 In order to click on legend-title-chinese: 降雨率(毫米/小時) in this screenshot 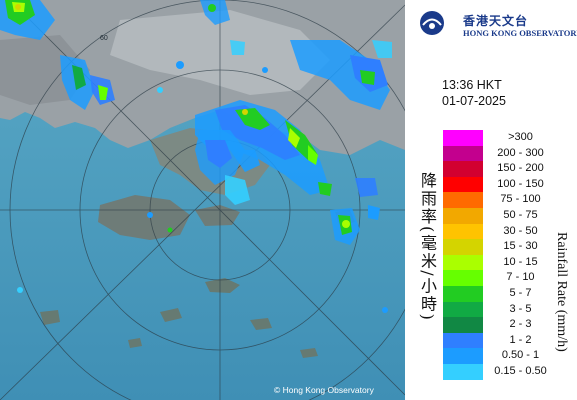, I will do `click(427, 247)`.